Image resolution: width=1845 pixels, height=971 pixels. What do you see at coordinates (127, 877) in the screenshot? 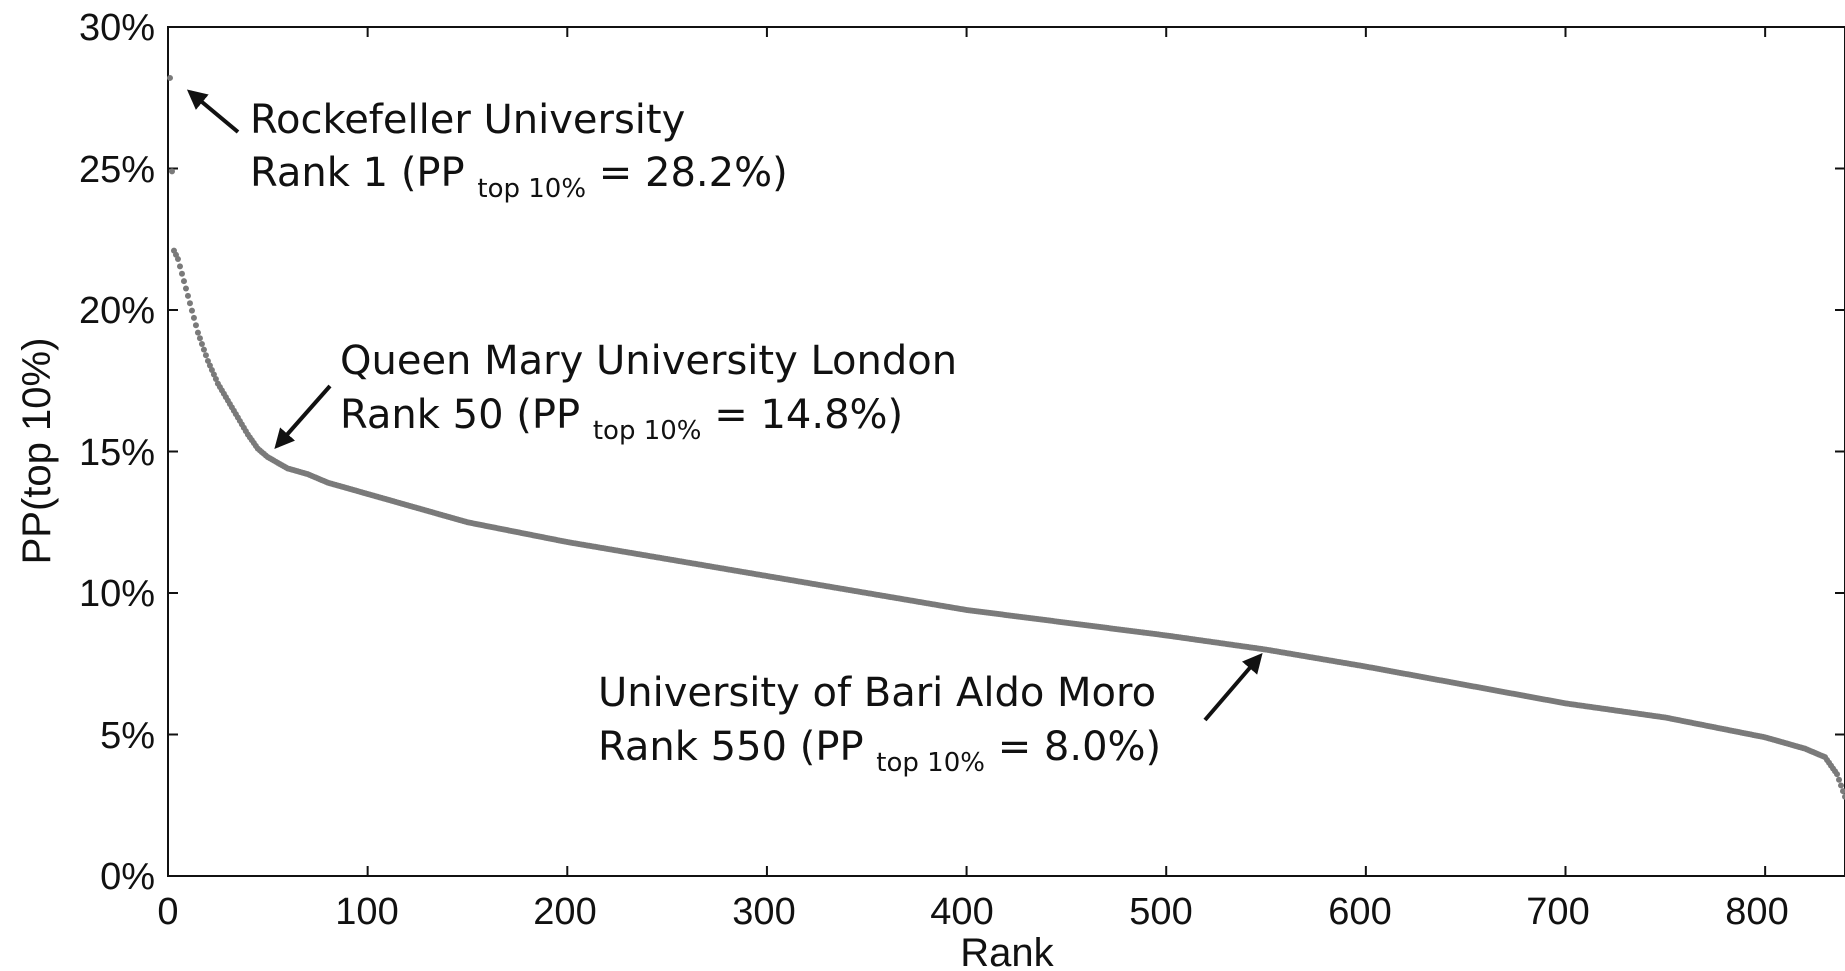
I see `y-tick-label-0: 0%` at bounding box center [127, 877].